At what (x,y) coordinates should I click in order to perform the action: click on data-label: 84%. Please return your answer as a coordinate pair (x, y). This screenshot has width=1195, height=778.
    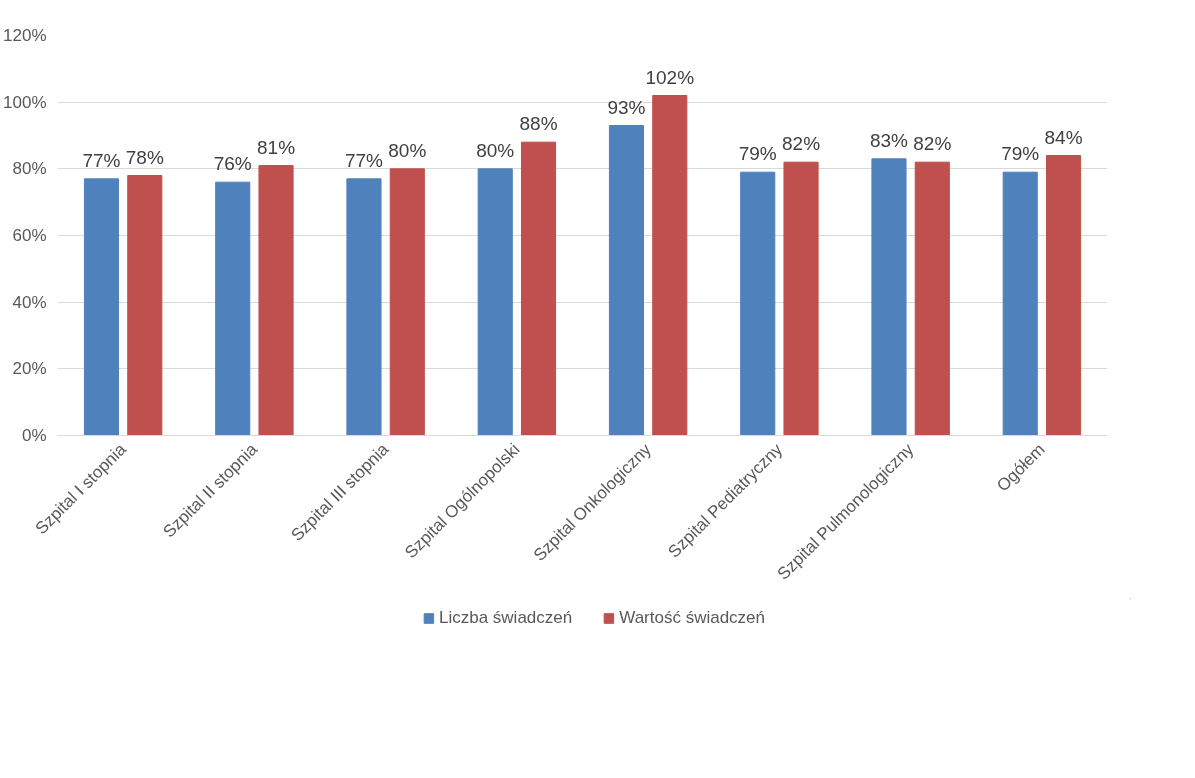
    Looking at the image, I should click on (1063, 137).